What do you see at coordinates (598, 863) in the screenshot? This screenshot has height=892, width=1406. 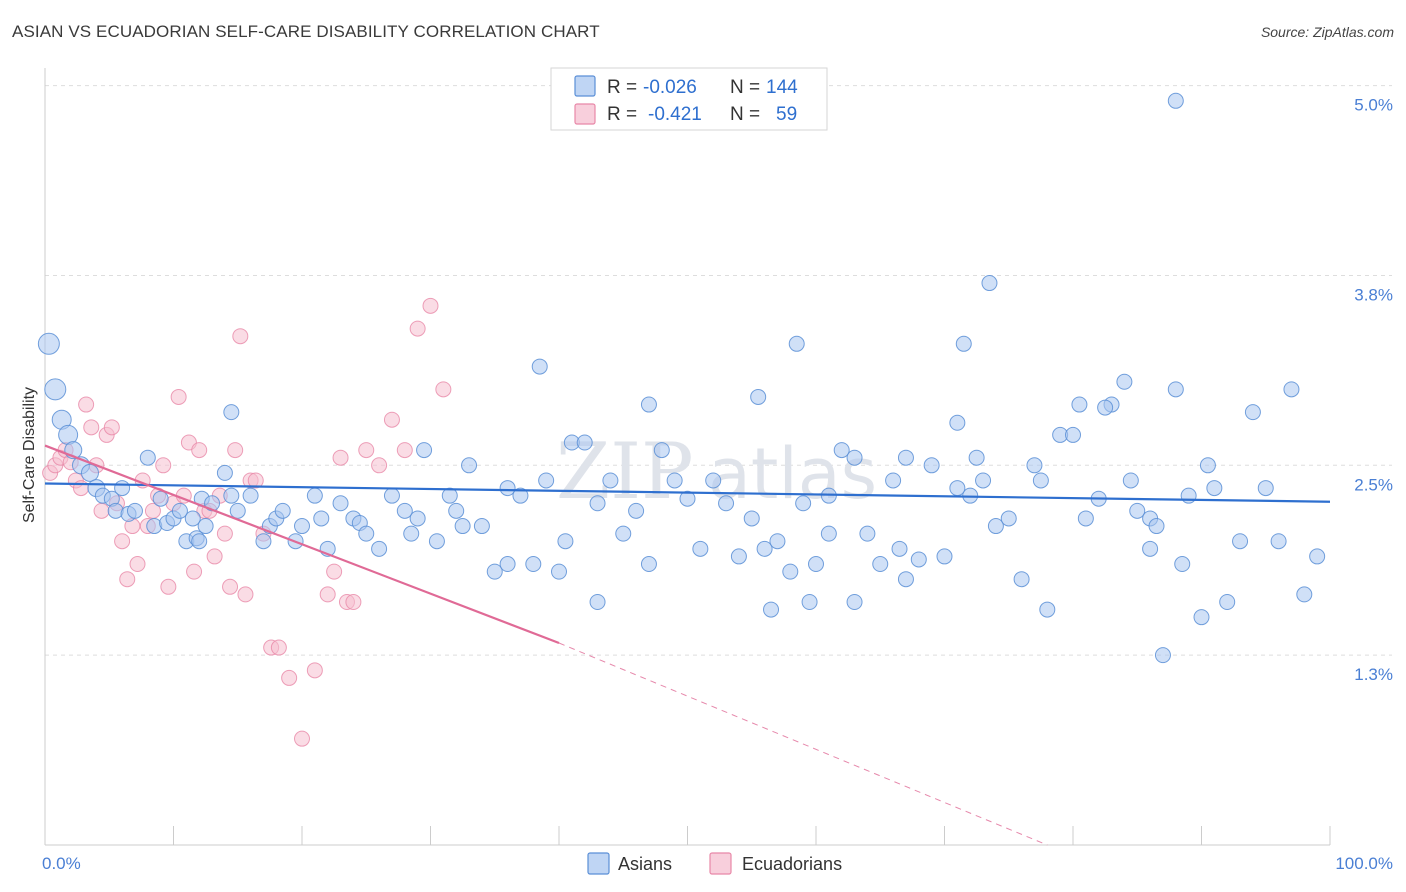 I see `series-legend-swatch-asians` at bounding box center [598, 863].